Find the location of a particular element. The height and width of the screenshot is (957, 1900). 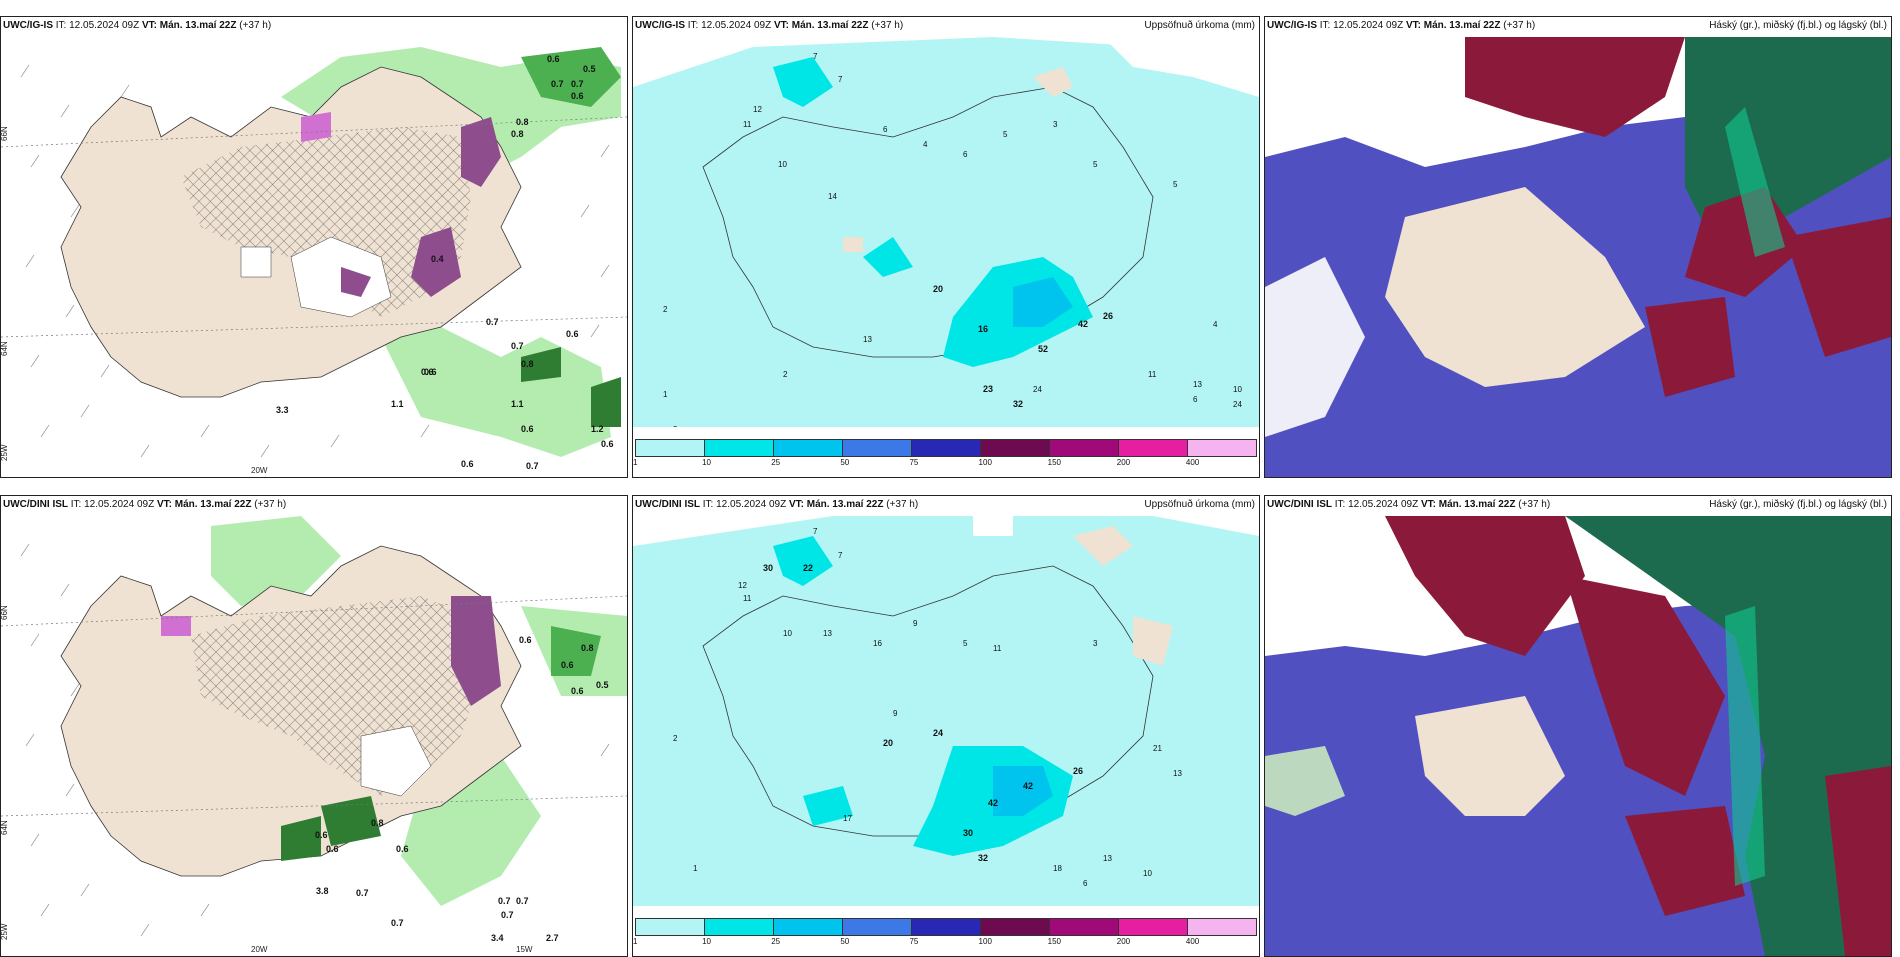

accum-label: 32 is located at coordinates (1018, 404).